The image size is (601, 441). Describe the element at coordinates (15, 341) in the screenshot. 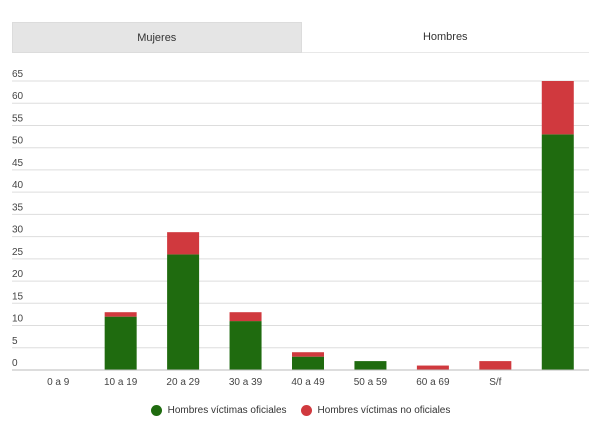

I see `y-tick-label: 5` at that location.